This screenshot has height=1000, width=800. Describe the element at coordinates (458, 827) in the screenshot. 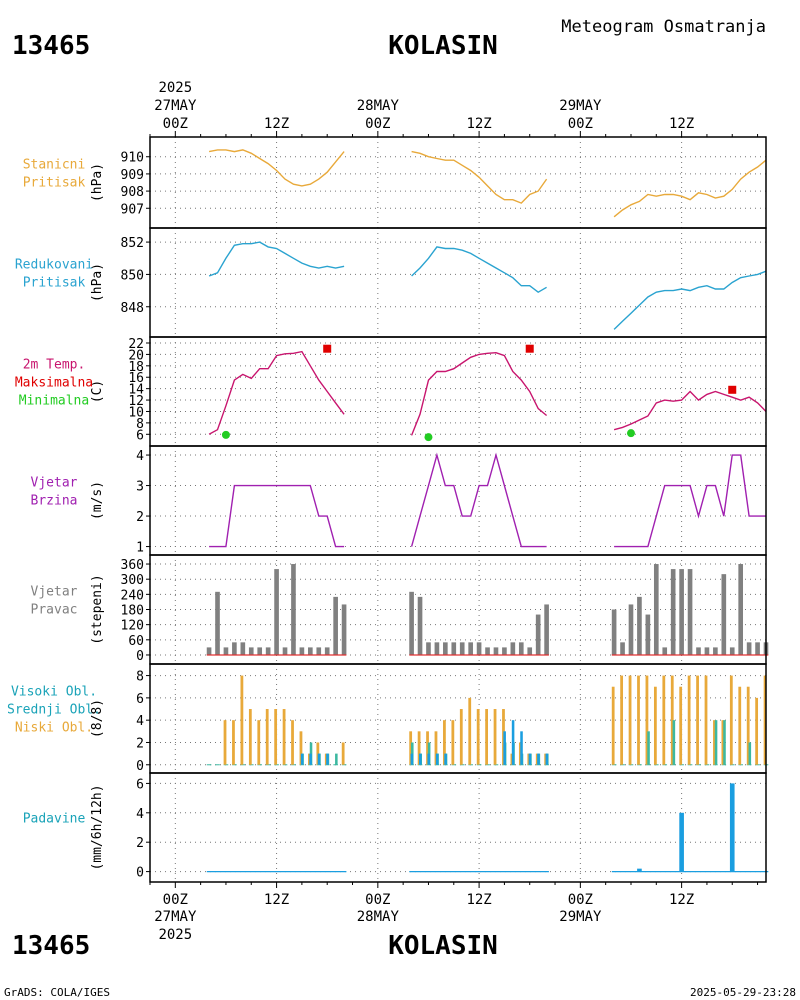

I see `panel-frame` at that location.